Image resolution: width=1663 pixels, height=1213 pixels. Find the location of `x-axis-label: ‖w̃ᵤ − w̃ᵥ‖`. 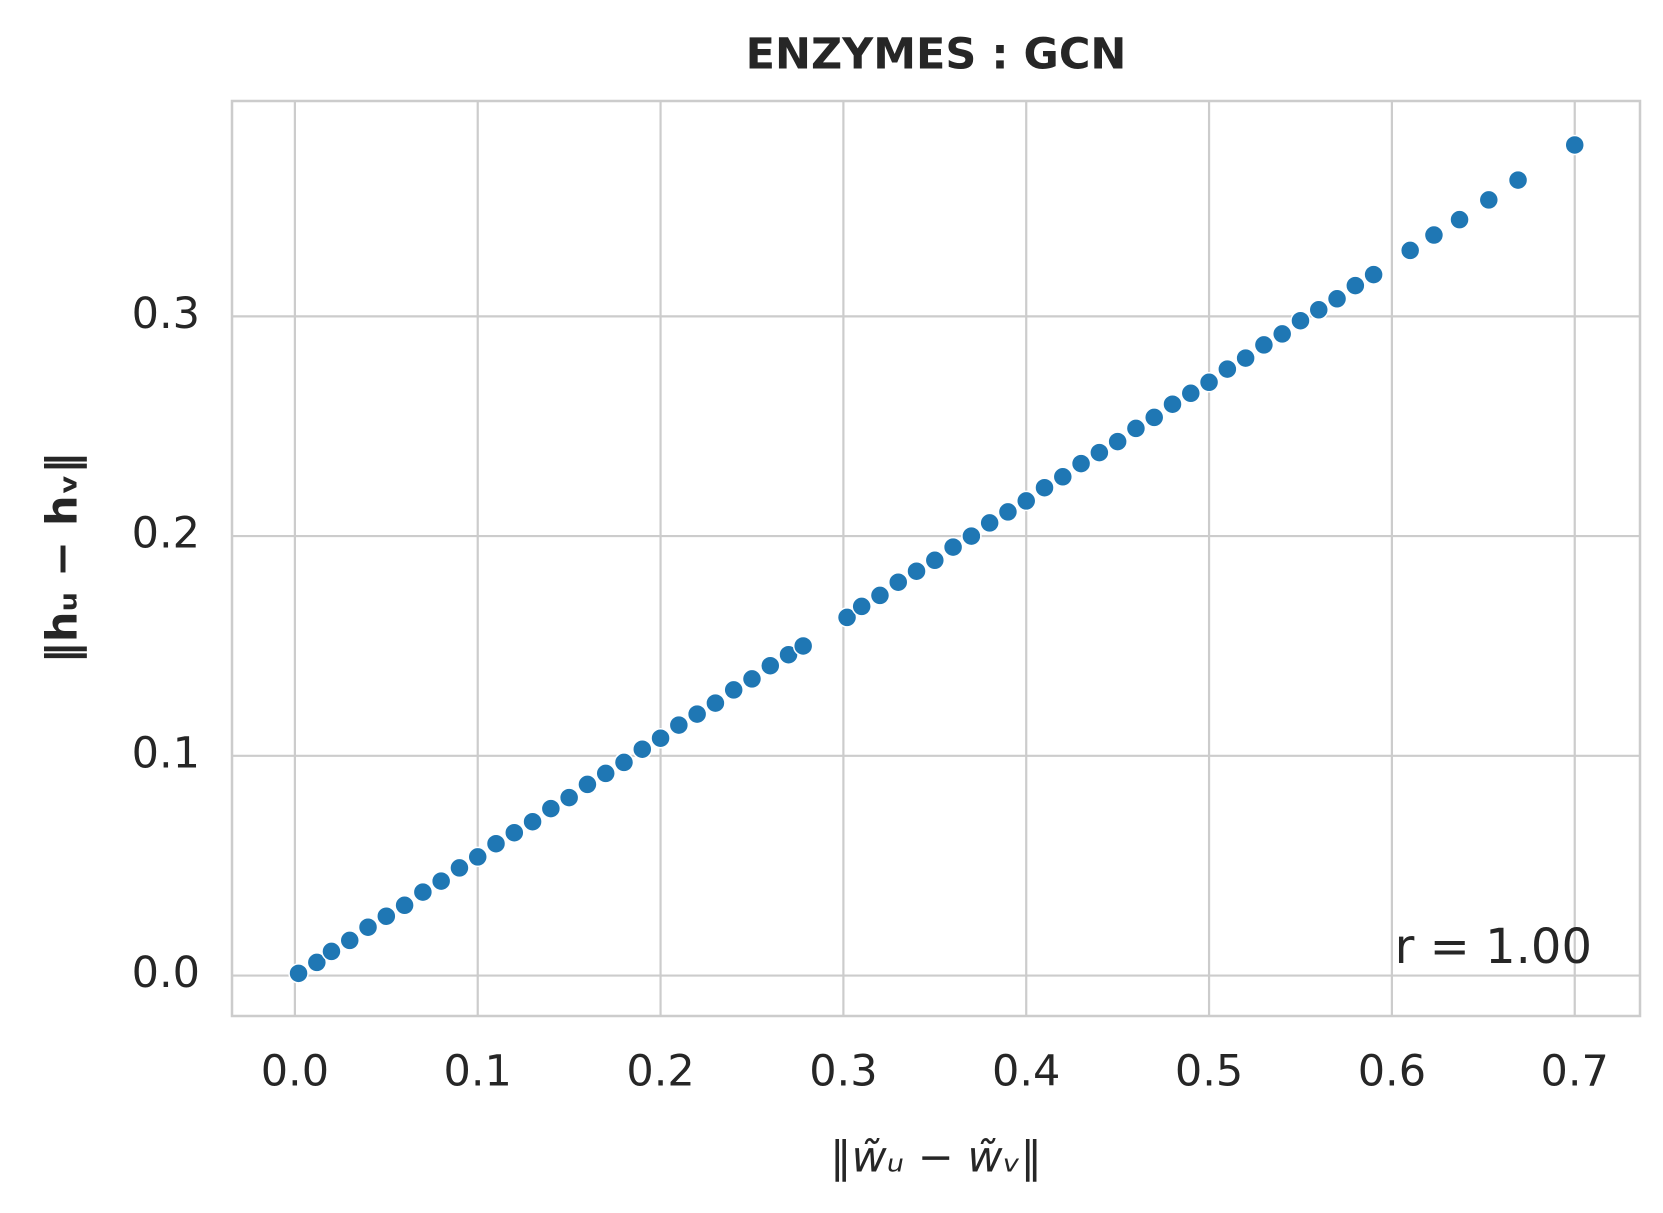

x-axis-label: ‖w̃ᵤ − w̃ᵥ‖ is located at coordinates (936, 1158).